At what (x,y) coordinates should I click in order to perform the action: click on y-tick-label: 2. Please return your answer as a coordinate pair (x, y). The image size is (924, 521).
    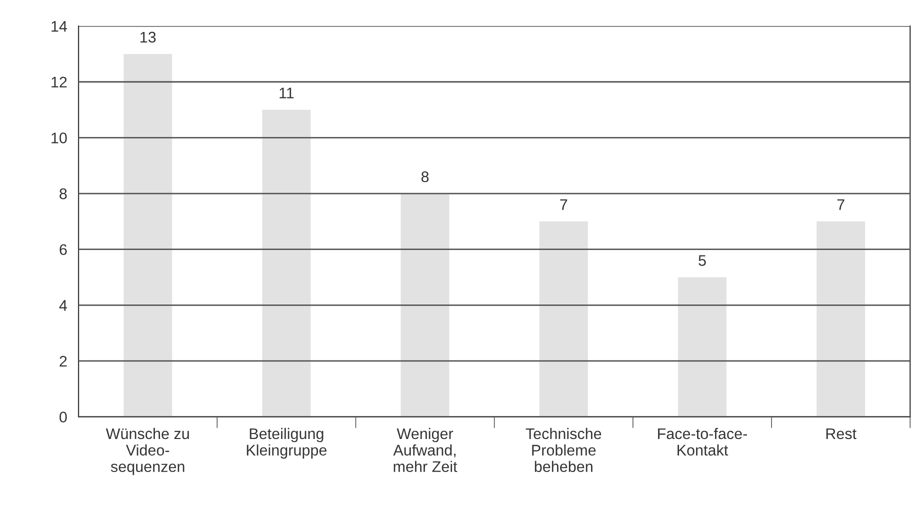
    Looking at the image, I should click on (63, 361).